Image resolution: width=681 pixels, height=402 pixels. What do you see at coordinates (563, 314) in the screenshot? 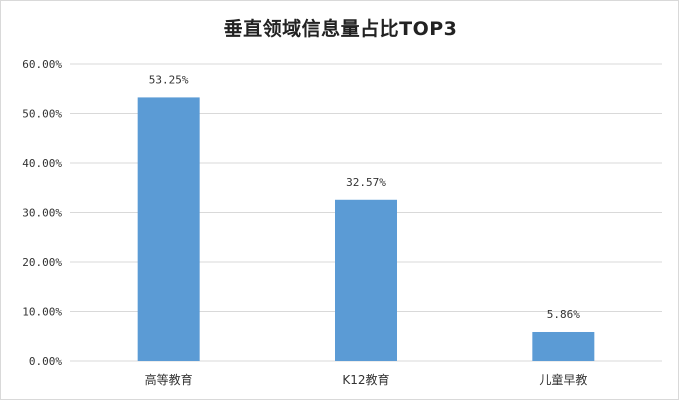
I see `data-label: 5.86%` at bounding box center [563, 314].